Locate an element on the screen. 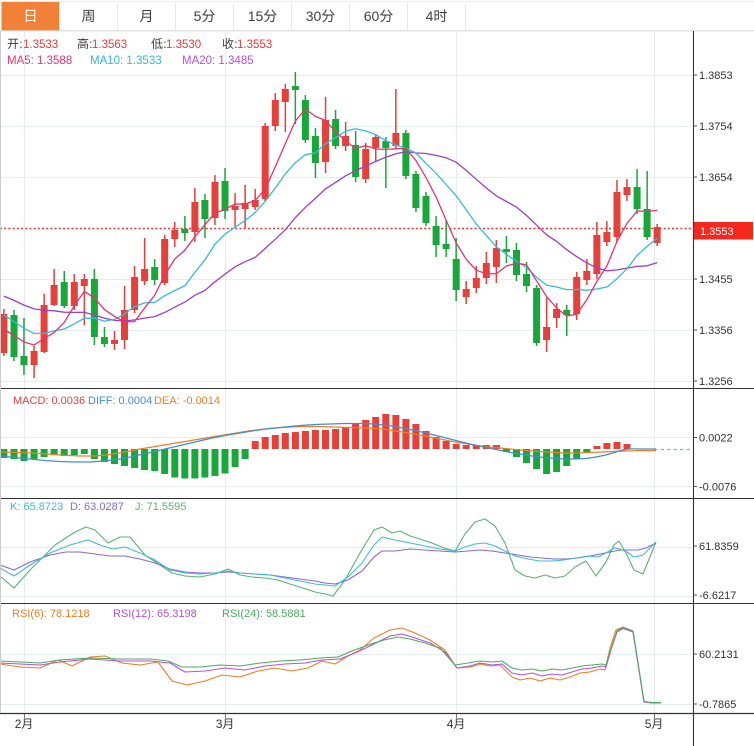 This screenshot has height=746, width=754. svg-text: 60.2131 is located at coordinates (719, 655).